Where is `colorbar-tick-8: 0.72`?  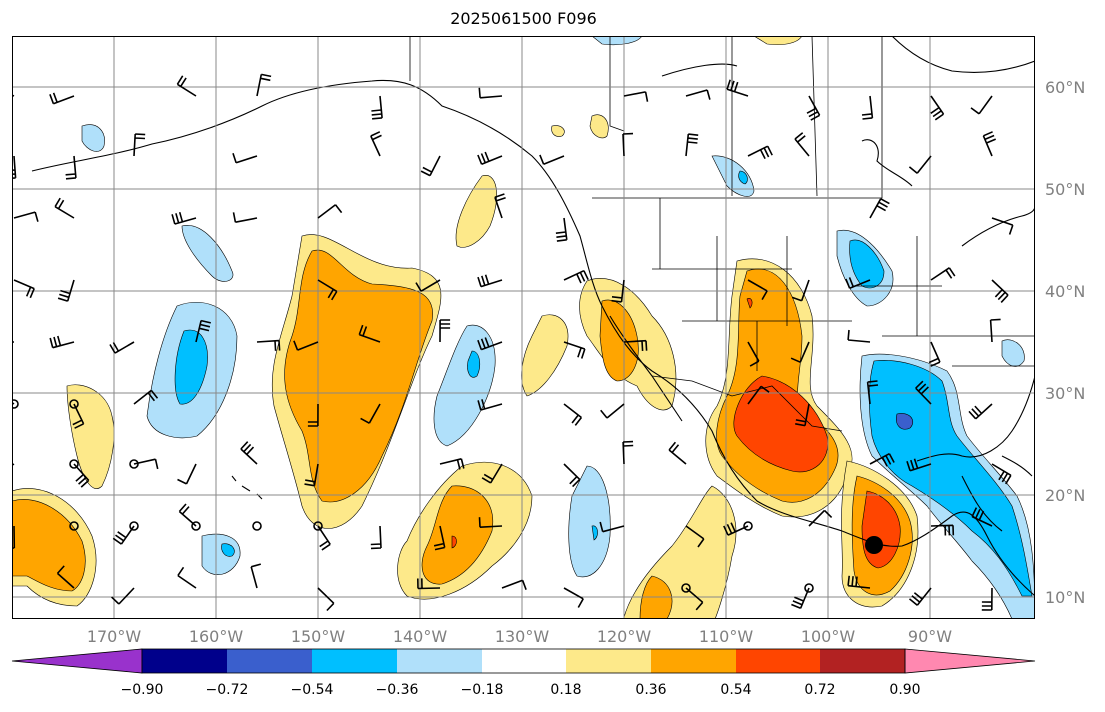 colorbar-tick-8: 0.72 is located at coordinates (820, 690).